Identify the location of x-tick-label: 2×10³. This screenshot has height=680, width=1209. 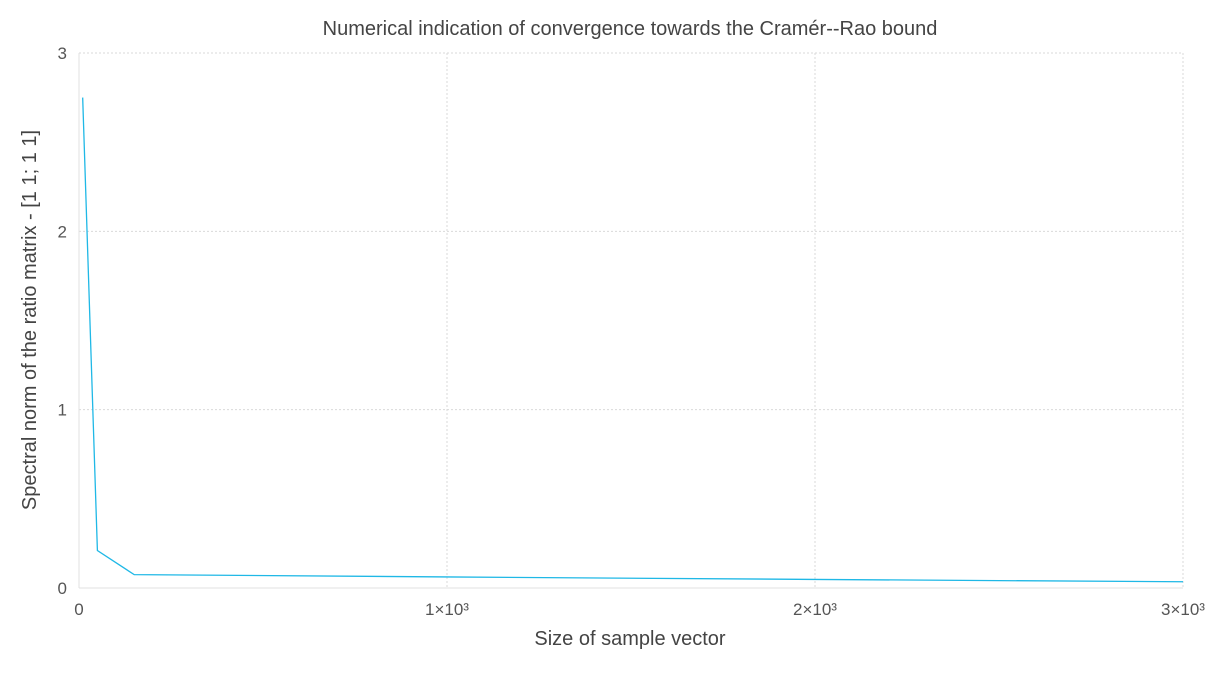
(815, 609).